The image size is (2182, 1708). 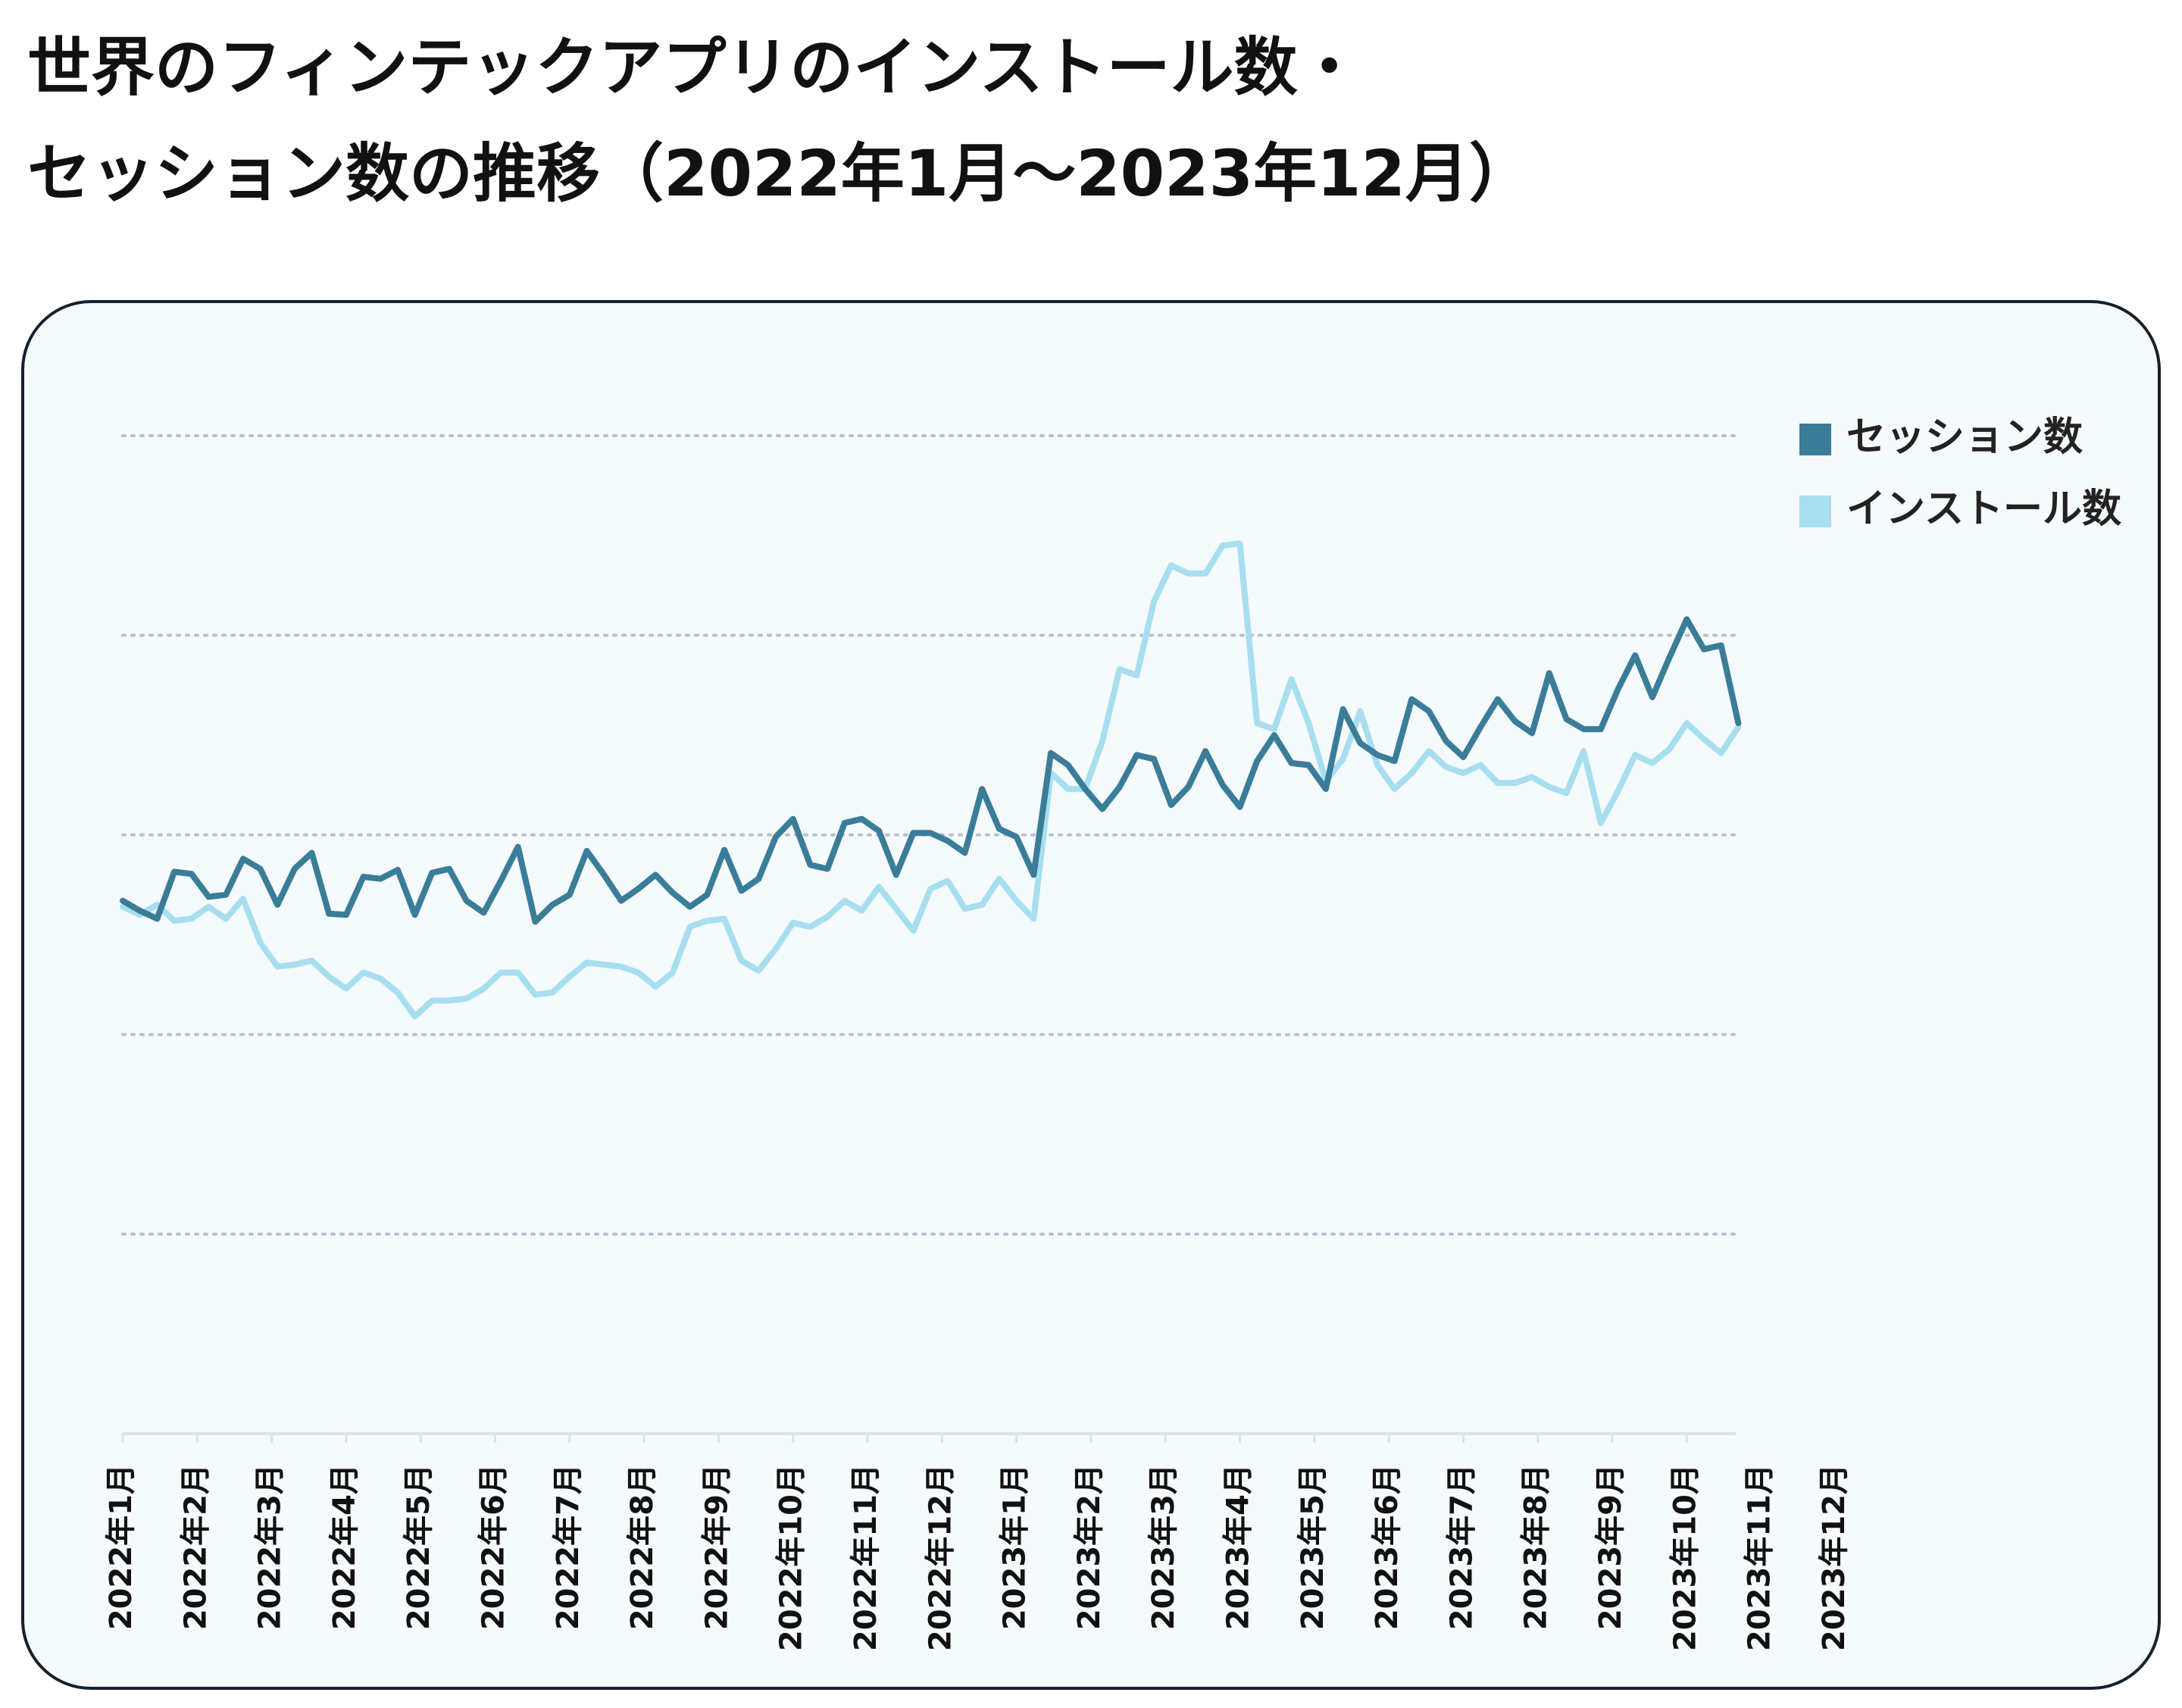 What do you see at coordinates (494, 1547) in the screenshot?
I see `x-tick-label: 2022年6月` at bounding box center [494, 1547].